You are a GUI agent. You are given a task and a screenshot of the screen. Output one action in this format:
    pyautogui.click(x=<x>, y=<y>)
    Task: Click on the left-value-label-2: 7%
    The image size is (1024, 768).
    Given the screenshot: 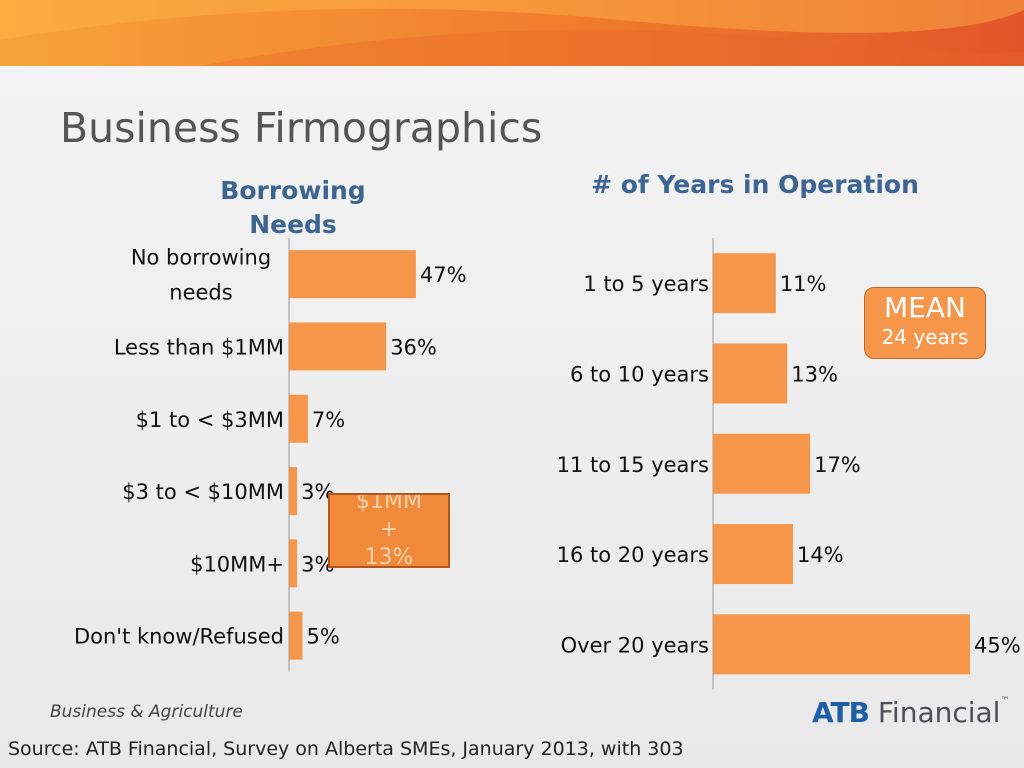 What is the action you would take?
    pyautogui.click(x=328, y=420)
    